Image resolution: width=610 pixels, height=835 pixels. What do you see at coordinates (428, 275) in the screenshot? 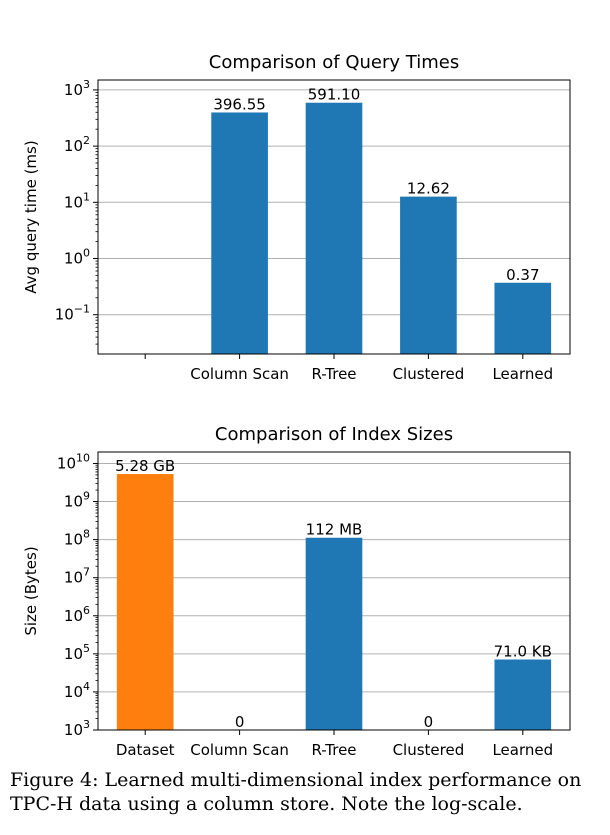
I see `chart-1-bar-clustered` at bounding box center [428, 275].